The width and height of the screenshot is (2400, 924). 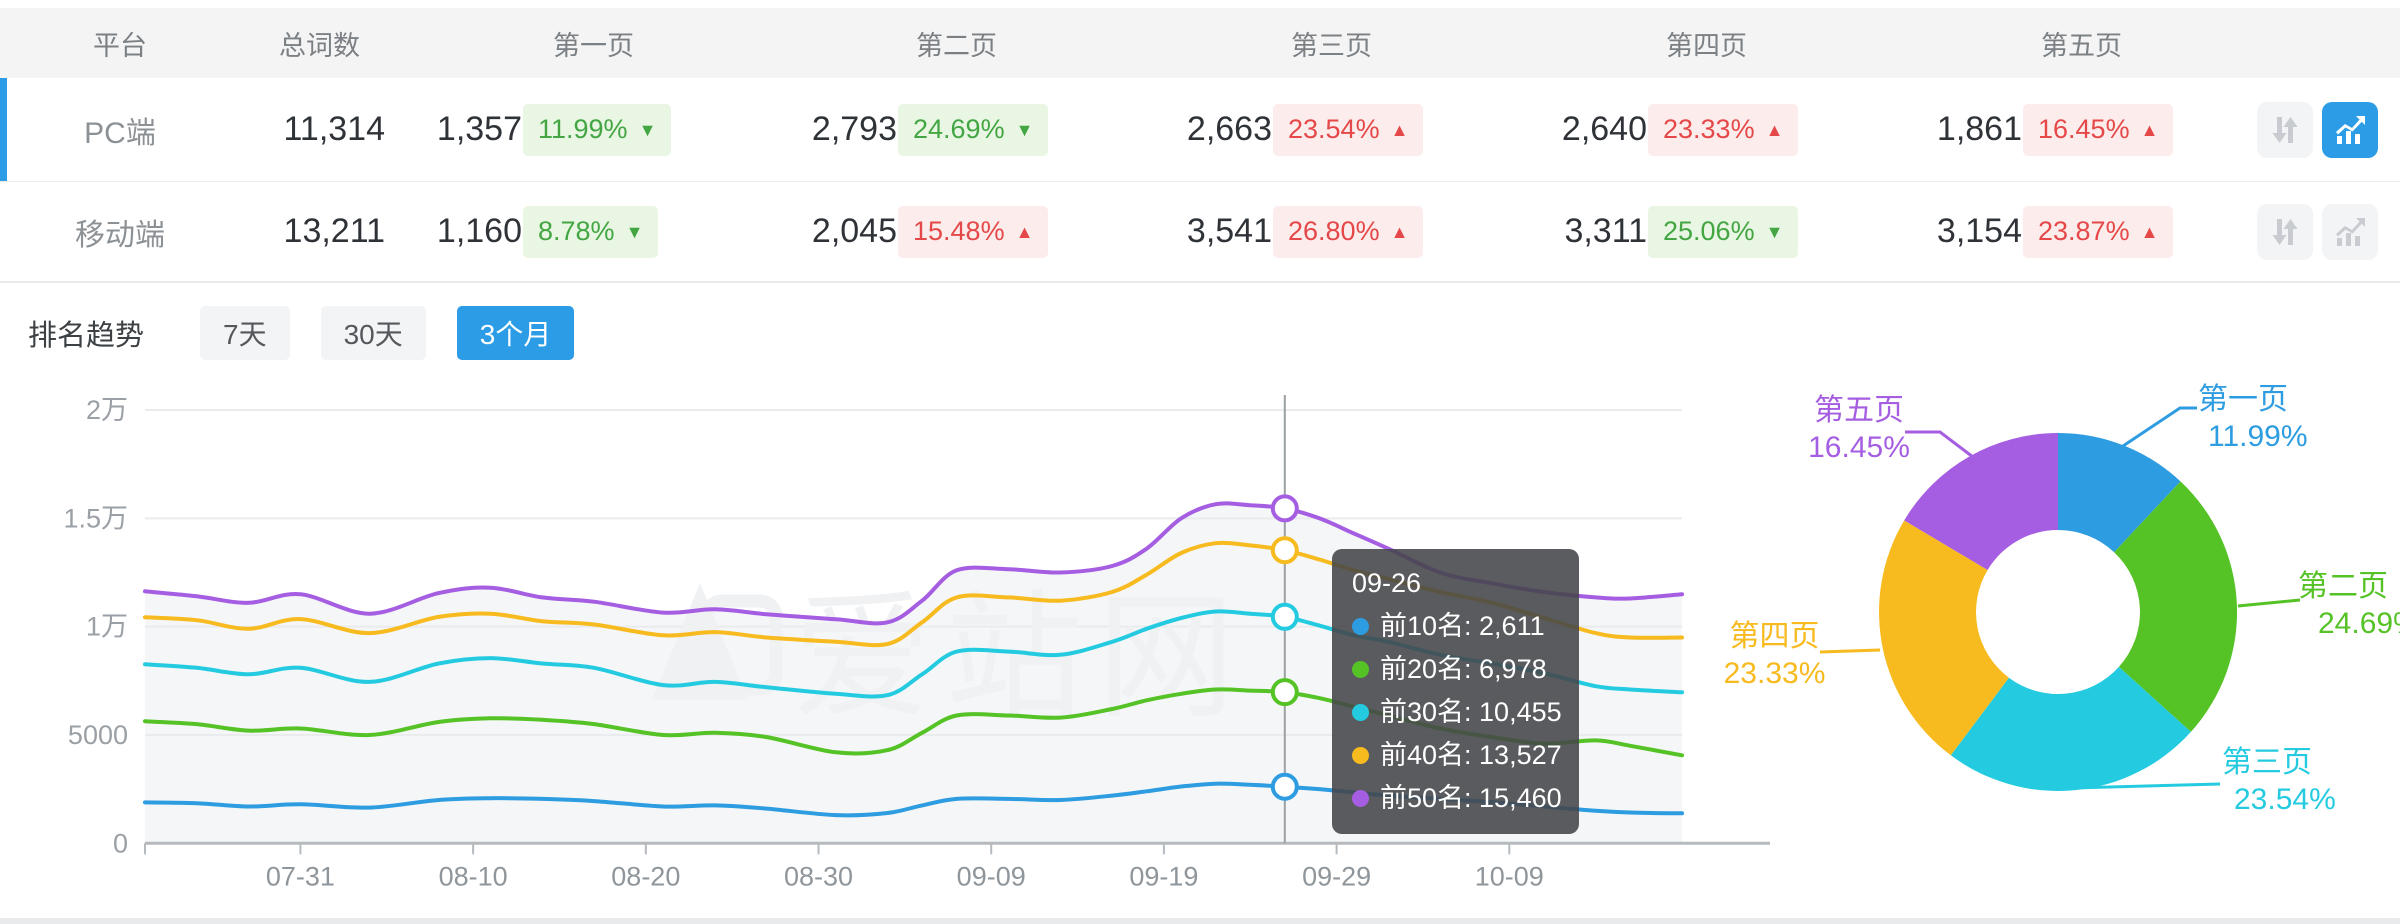 I want to click on page-count-value: 1,861, so click(x=1979, y=129).